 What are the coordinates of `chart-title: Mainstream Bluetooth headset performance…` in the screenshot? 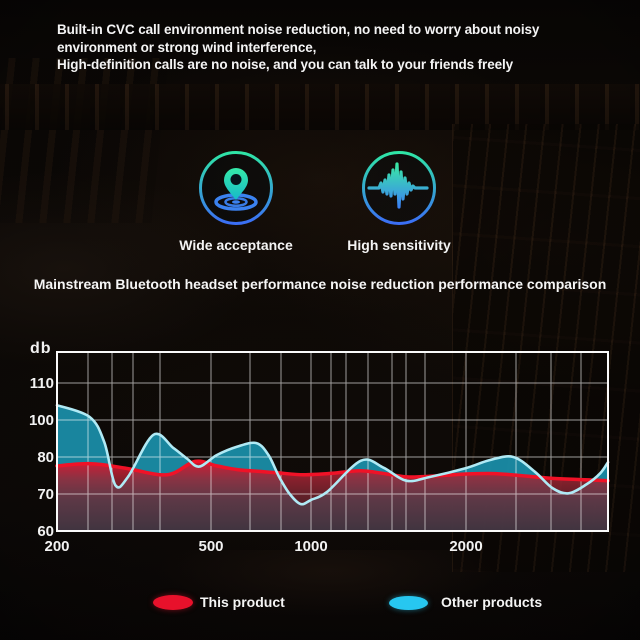 It's located at (320, 284).